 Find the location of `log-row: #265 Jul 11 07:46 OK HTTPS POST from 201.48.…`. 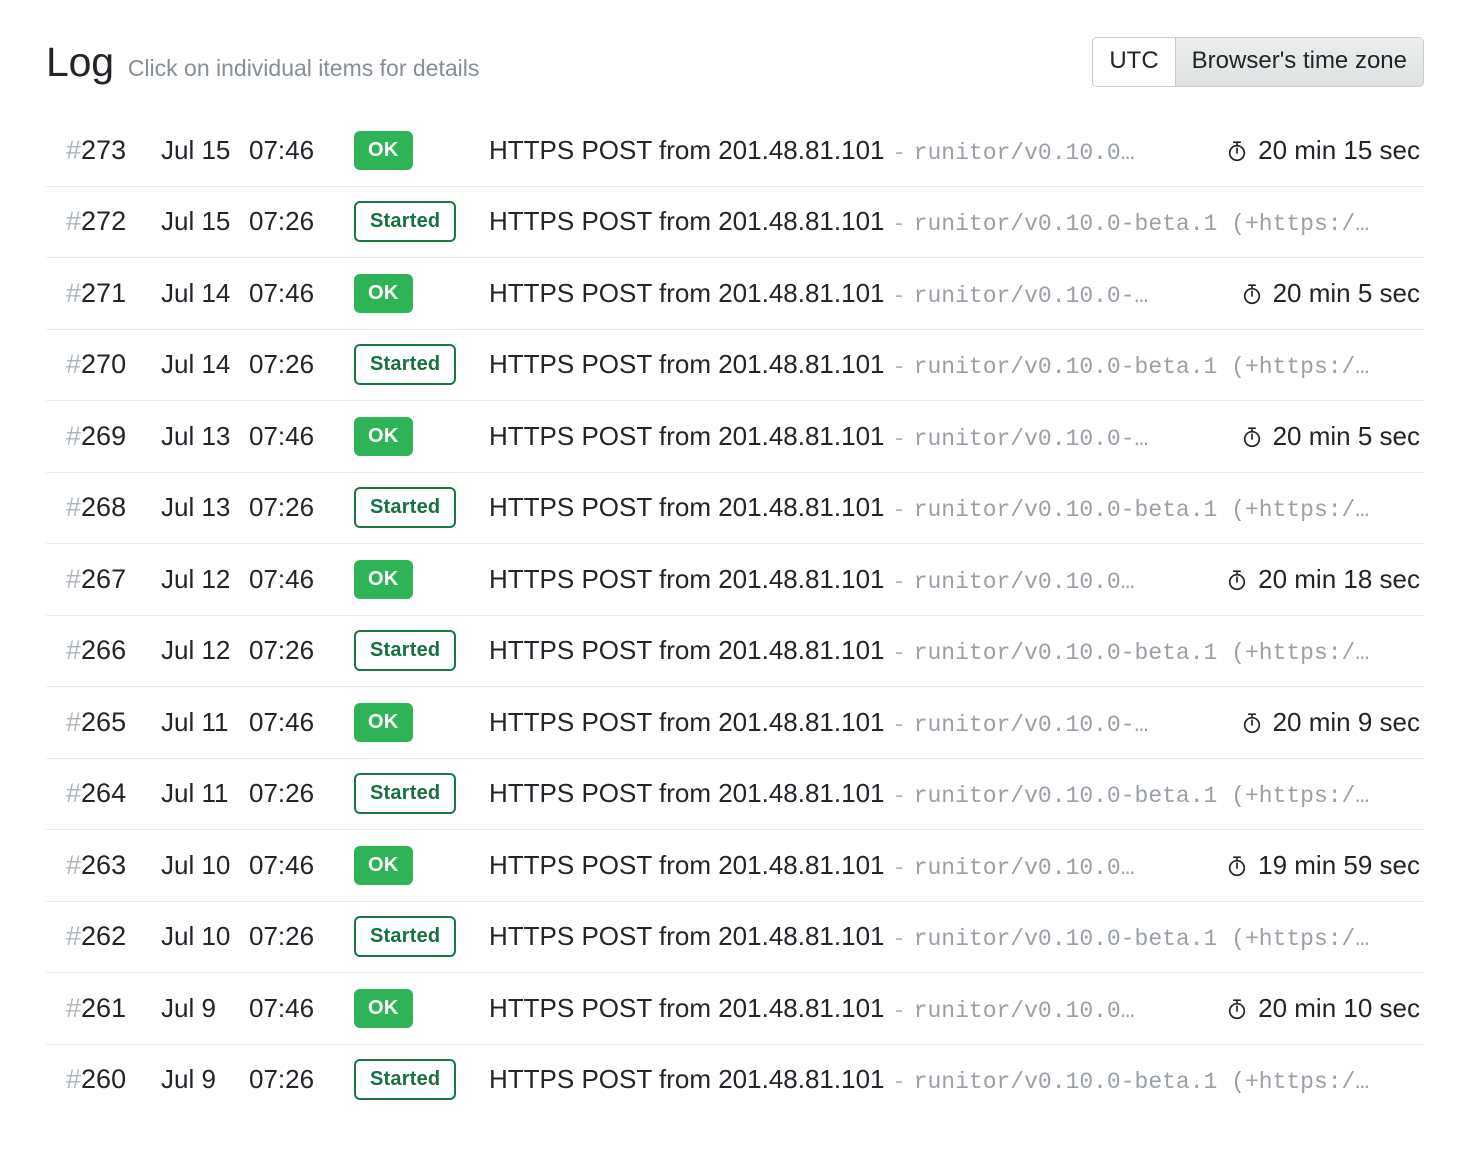

log-row: #265 Jul 11 07:46 OK HTTPS POST from 201.48.… is located at coordinates (735, 722).